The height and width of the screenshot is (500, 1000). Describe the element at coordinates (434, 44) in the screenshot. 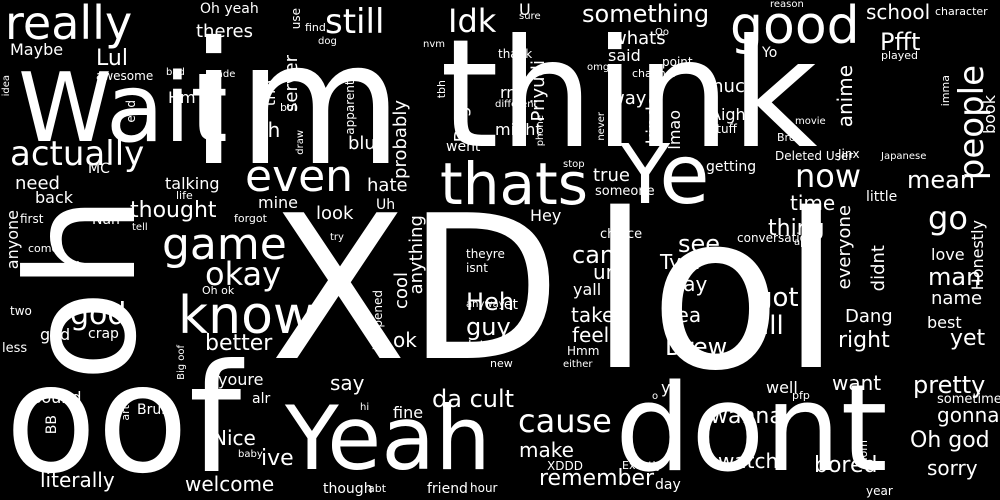

I see `word-thank: nvm` at that location.